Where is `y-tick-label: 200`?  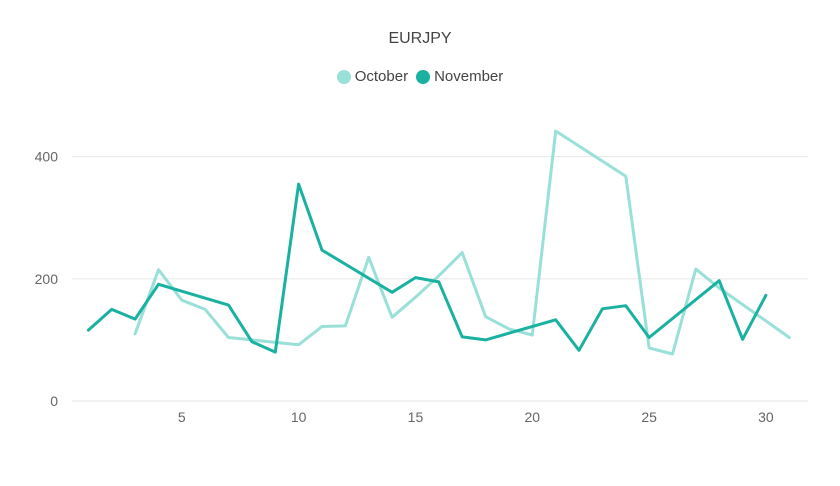 y-tick-label: 200 is located at coordinates (47, 279).